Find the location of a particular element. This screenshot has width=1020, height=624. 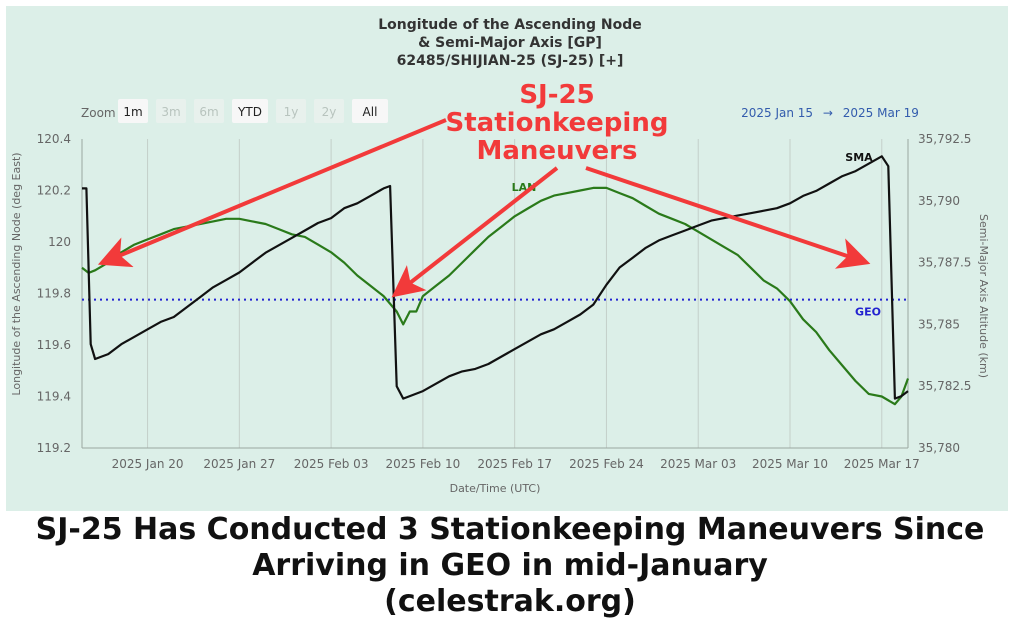

zoom-button-label: 3m is located at coordinates (170, 112).